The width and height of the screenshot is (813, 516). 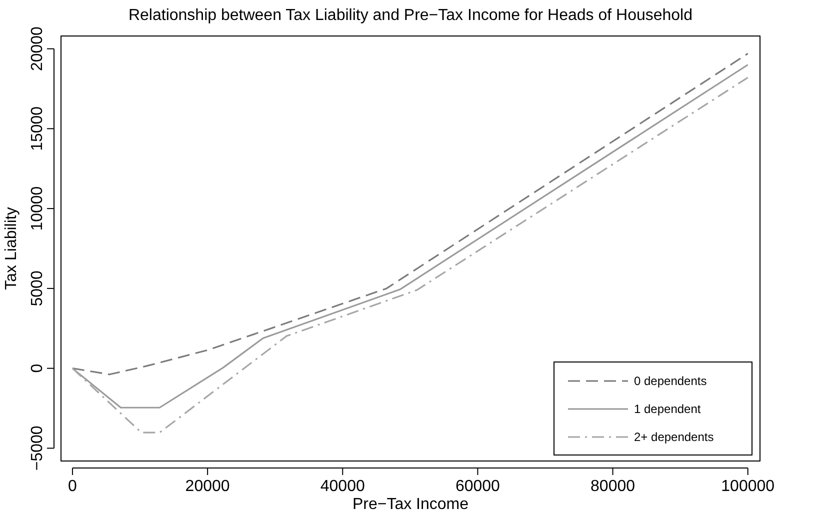 I want to click on x-tick-label: 0, so click(x=73, y=486).